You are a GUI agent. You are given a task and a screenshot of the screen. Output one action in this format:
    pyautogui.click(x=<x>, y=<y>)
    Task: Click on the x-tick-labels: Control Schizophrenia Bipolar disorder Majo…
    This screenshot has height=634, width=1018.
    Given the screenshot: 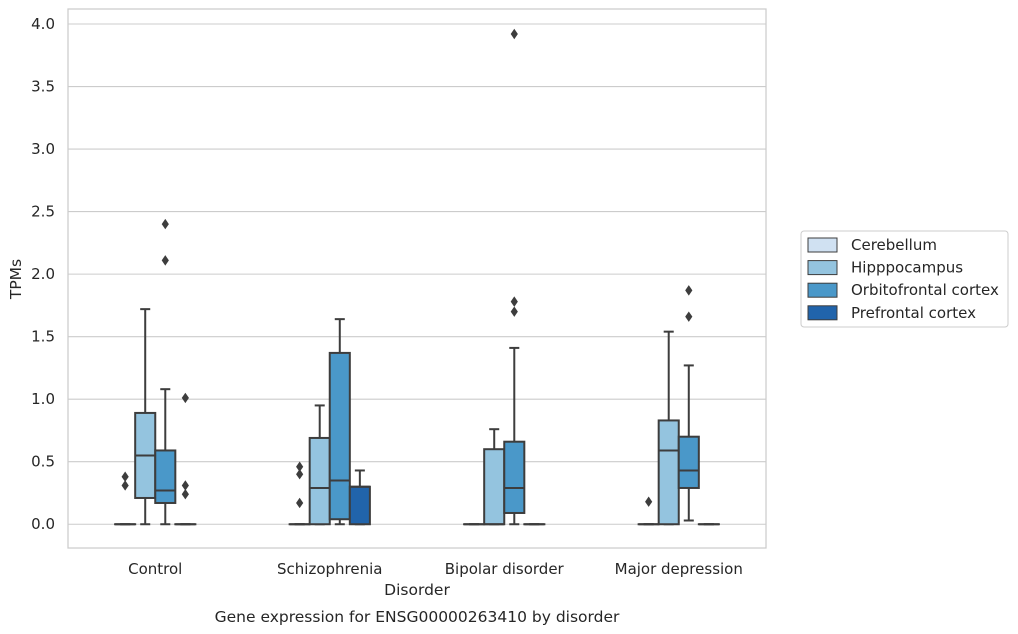 What is the action you would take?
    pyautogui.click(x=435, y=569)
    